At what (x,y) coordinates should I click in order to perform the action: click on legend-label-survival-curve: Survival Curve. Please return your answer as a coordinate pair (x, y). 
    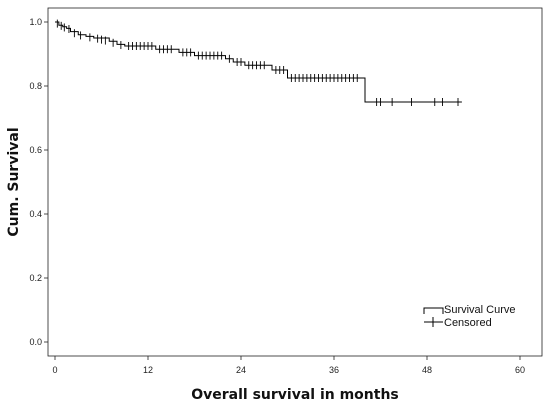
    Looking at the image, I should click on (480, 310).